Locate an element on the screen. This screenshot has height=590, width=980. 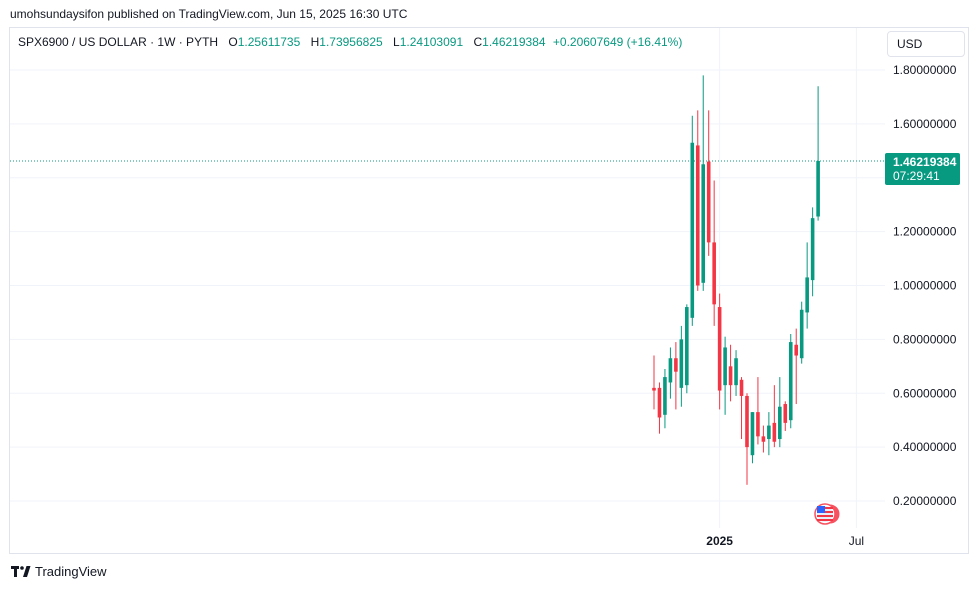
tradingview-brand: TradingView is located at coordinates (71, 571).